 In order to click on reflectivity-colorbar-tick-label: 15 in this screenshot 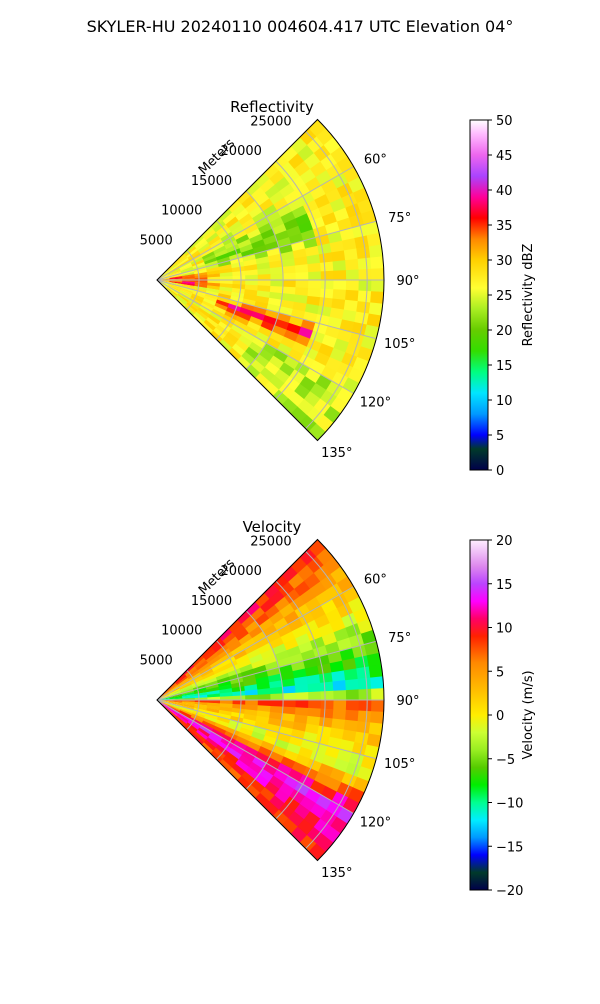, I will do `click(504, 366)`.